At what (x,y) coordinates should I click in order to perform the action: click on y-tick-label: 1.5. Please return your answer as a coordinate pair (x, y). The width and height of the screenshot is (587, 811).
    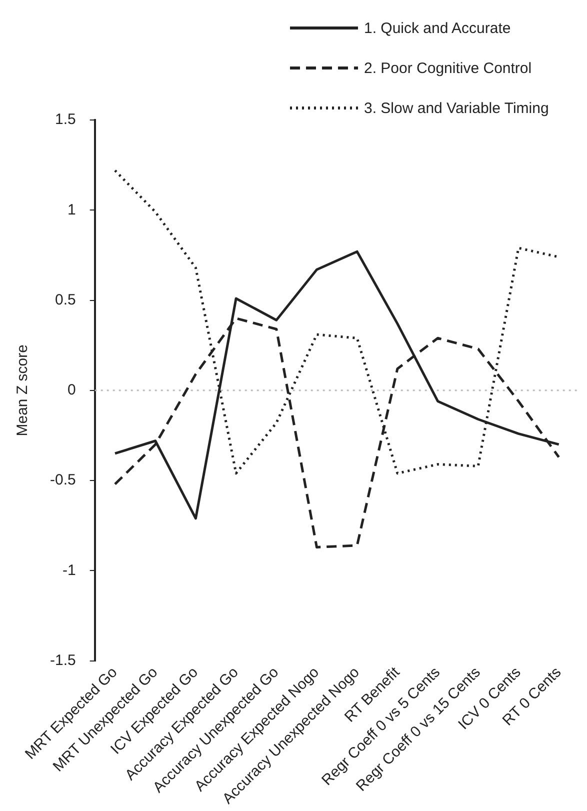
    Looking at the image, I should click on (65, 119).